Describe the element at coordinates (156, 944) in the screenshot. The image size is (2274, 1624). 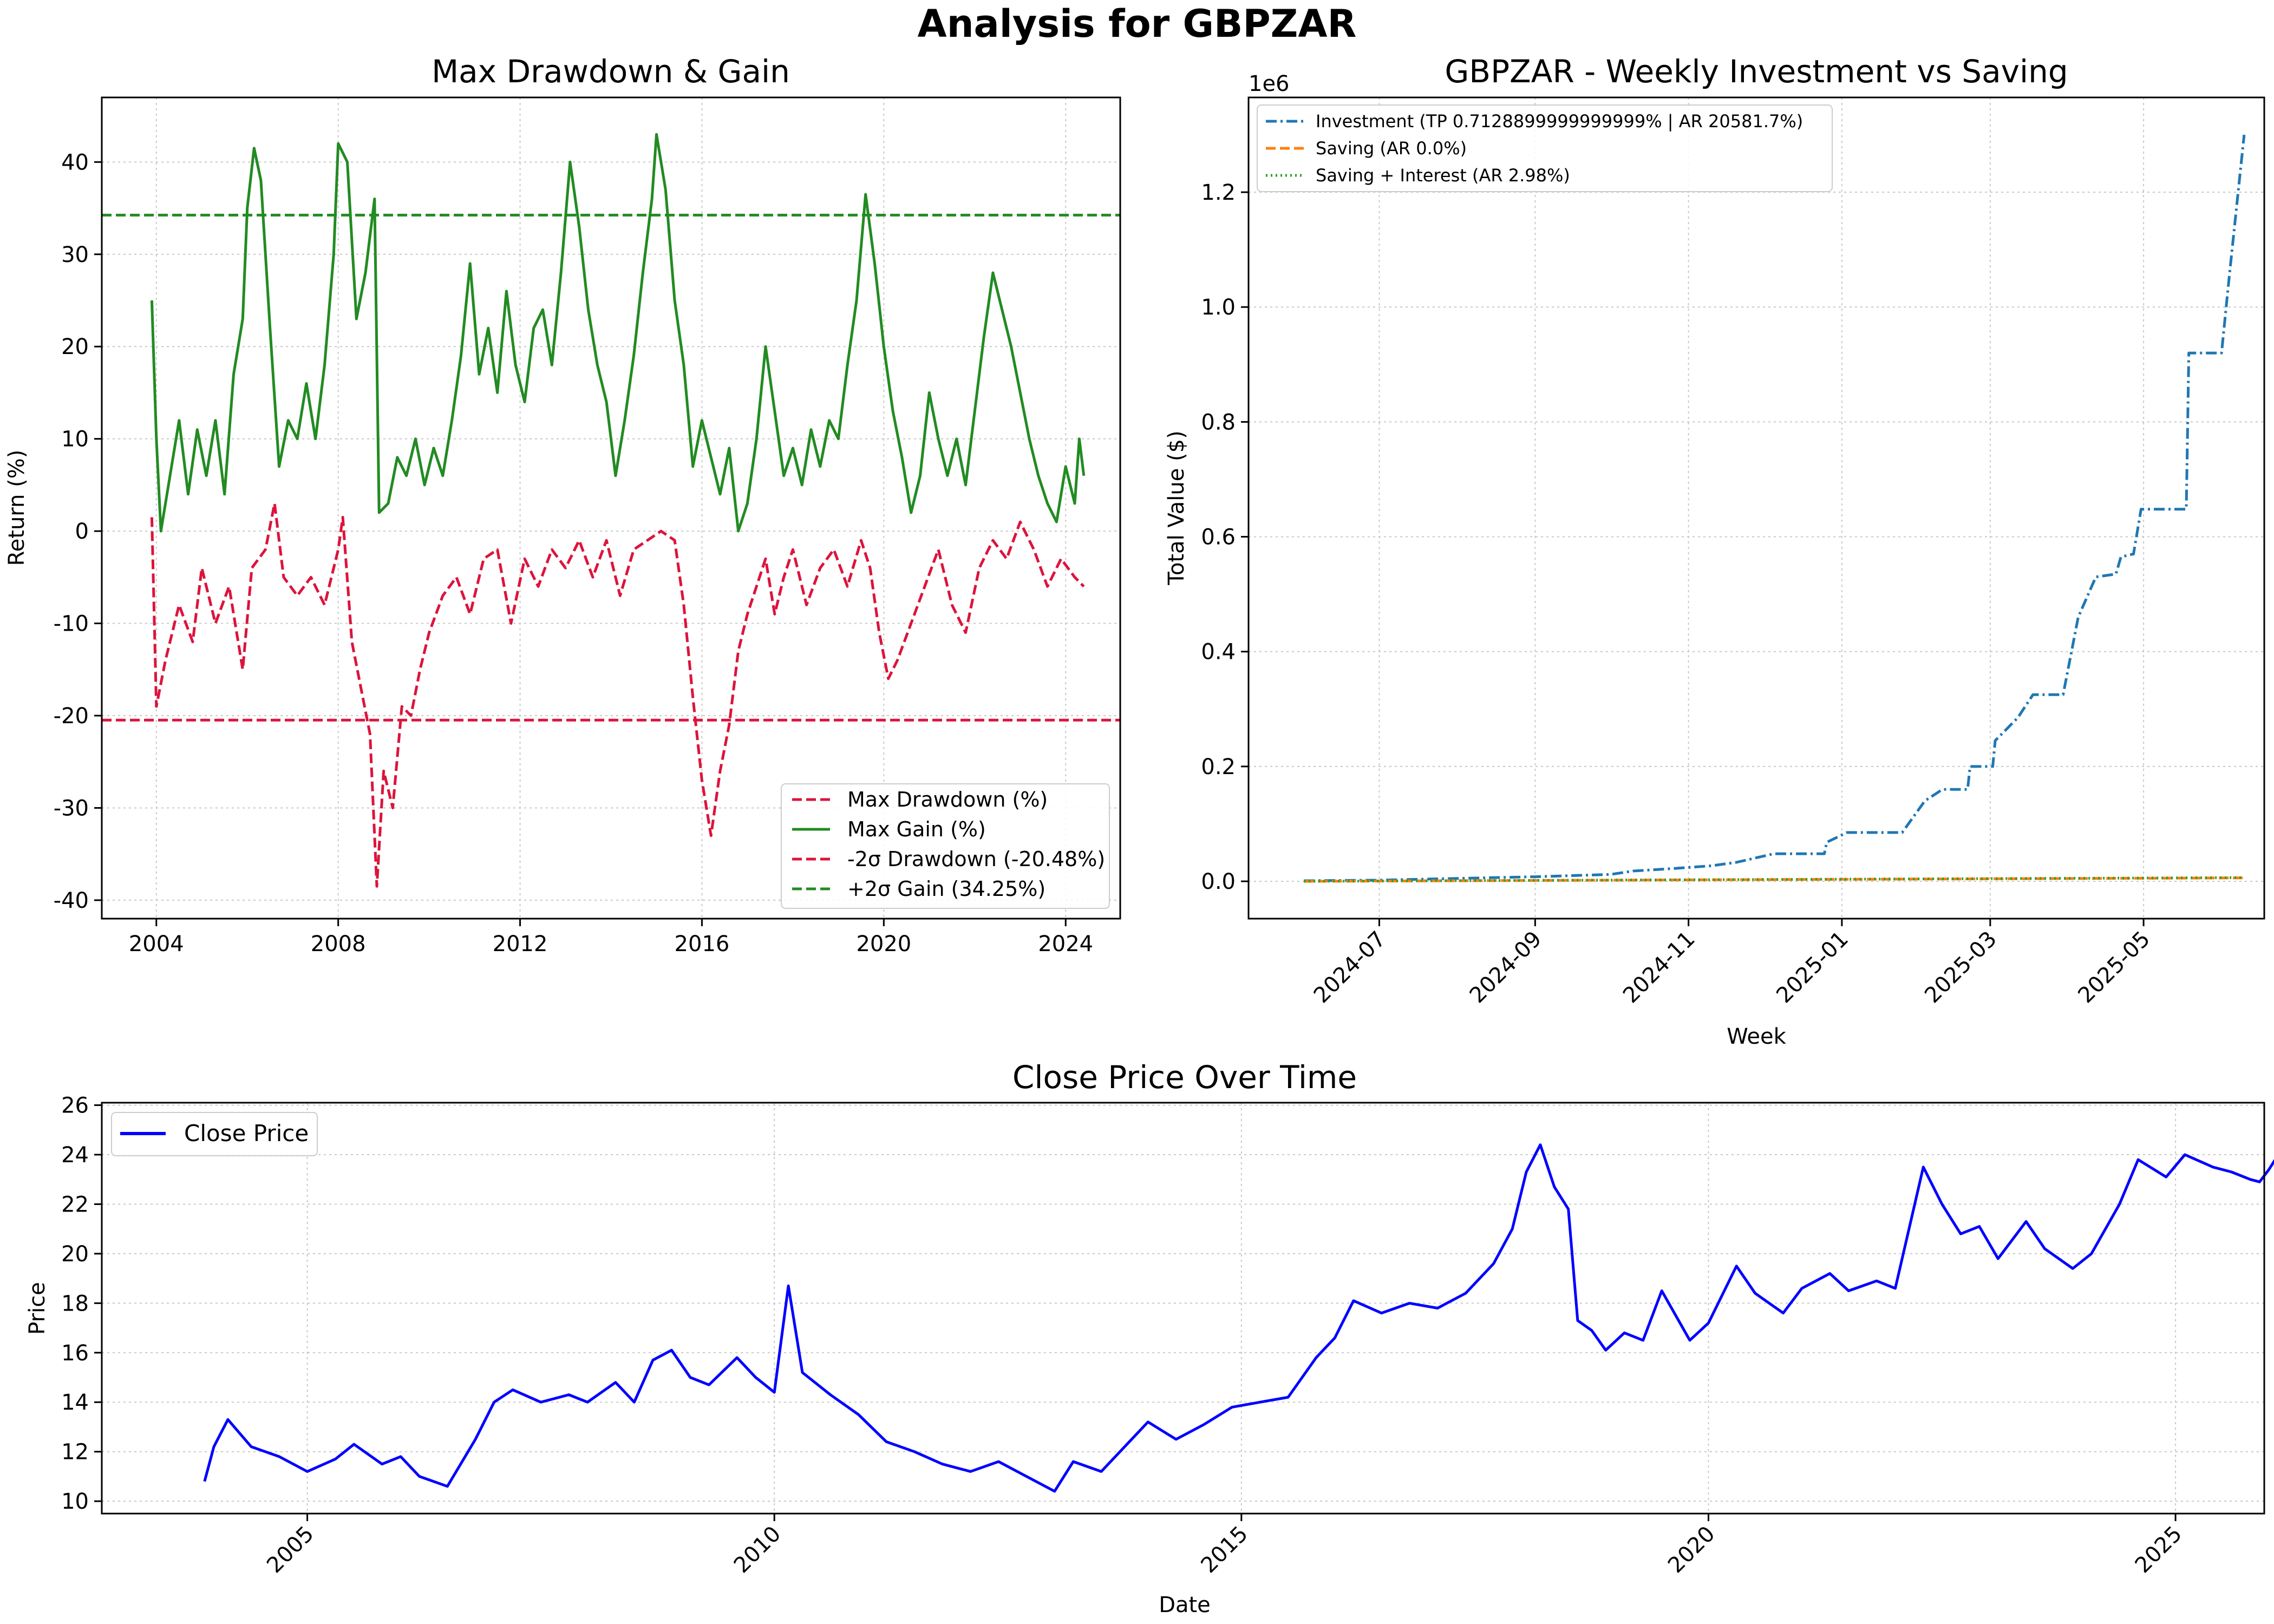
I see `x-tick-label: 2004` at that location.